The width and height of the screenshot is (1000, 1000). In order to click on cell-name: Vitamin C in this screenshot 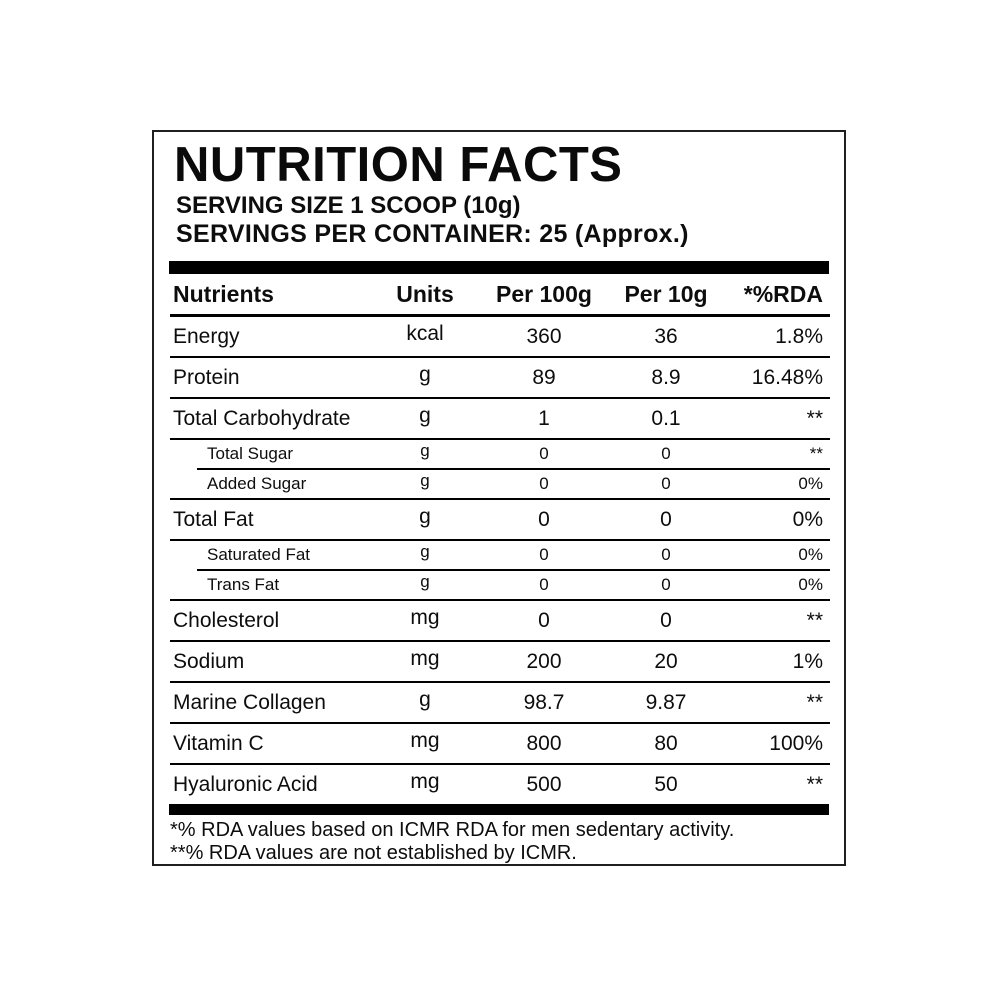, I will do `click(218, 743)`.